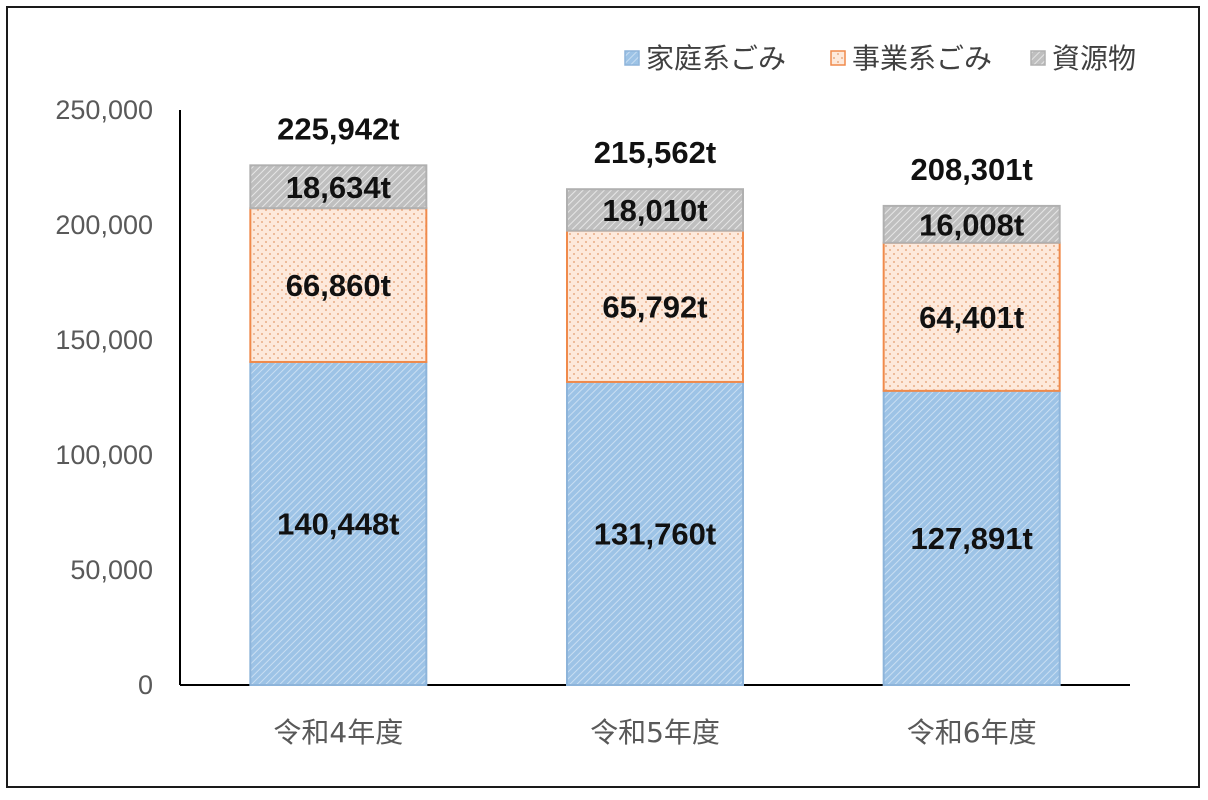  I want to click on legend-item: 資源物, so click(1083, 58).